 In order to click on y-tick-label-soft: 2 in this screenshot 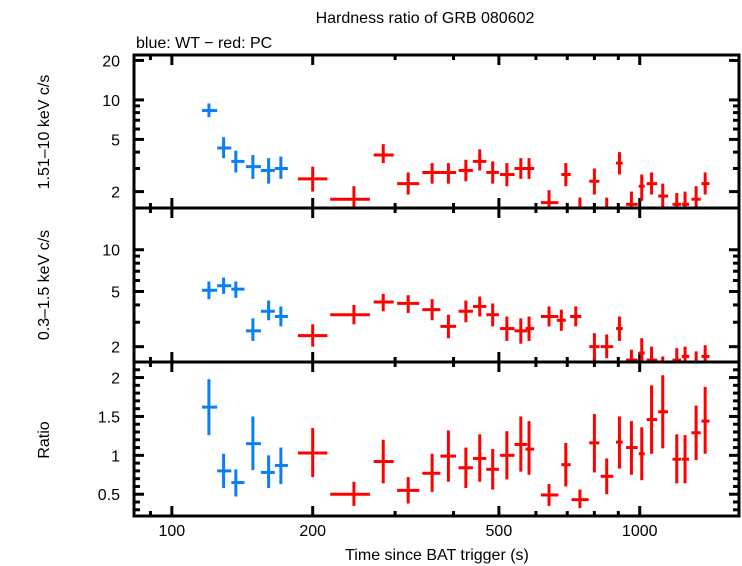, I will do `click(115, 348)`.